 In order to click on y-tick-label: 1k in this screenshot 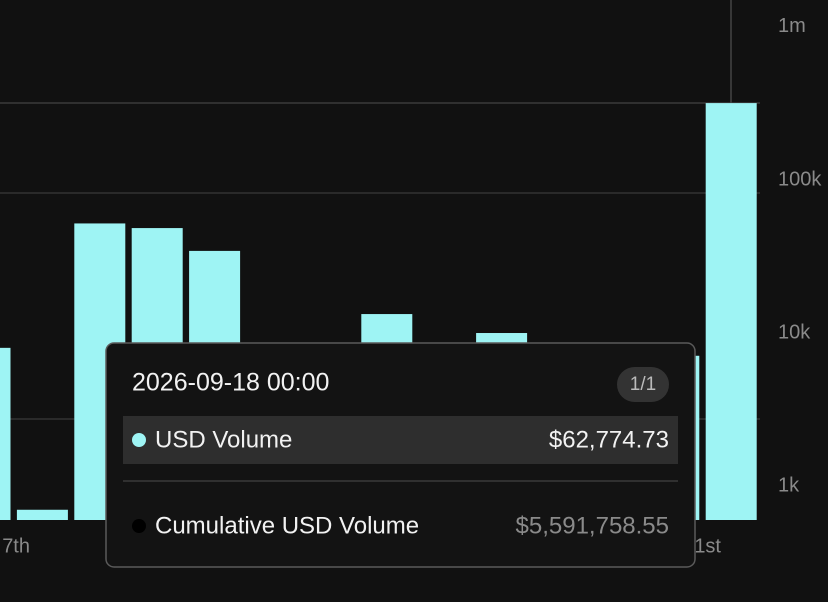, I will do `click(789, 485)`.